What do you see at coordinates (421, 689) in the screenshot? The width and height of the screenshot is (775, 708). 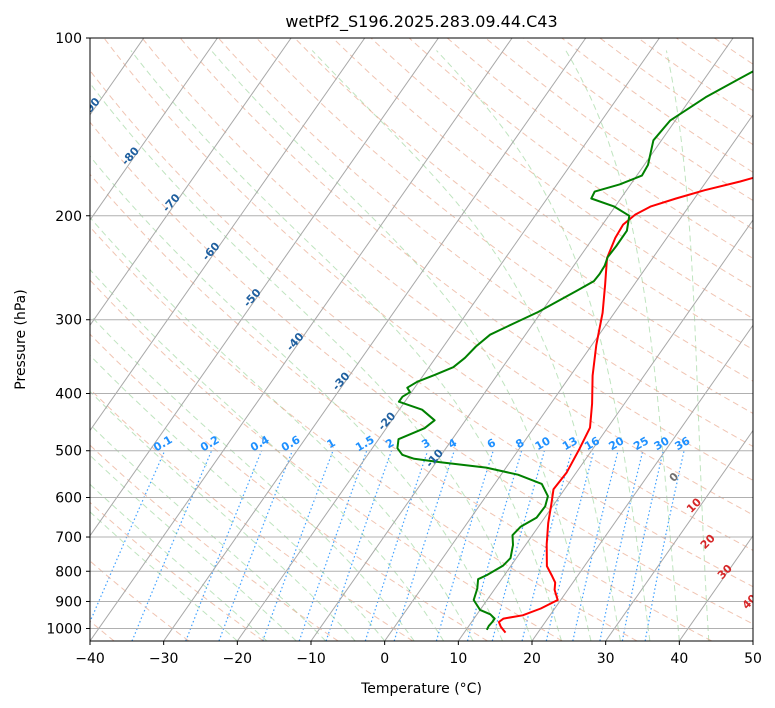 I see `x-axis-label: Temperature (°C)` at bounding box center [421, 689].